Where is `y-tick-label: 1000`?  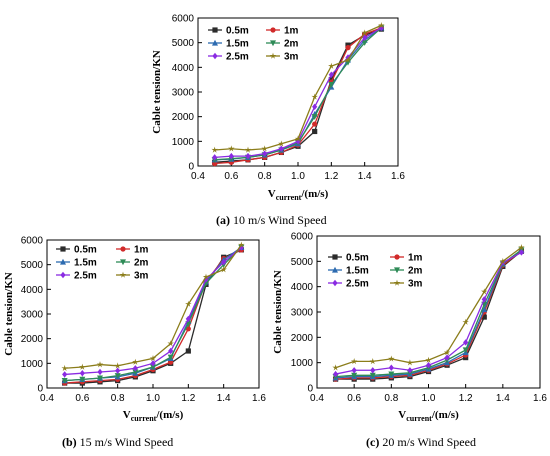
y-tick-label: 1000 is located at coordinates (302, 363).